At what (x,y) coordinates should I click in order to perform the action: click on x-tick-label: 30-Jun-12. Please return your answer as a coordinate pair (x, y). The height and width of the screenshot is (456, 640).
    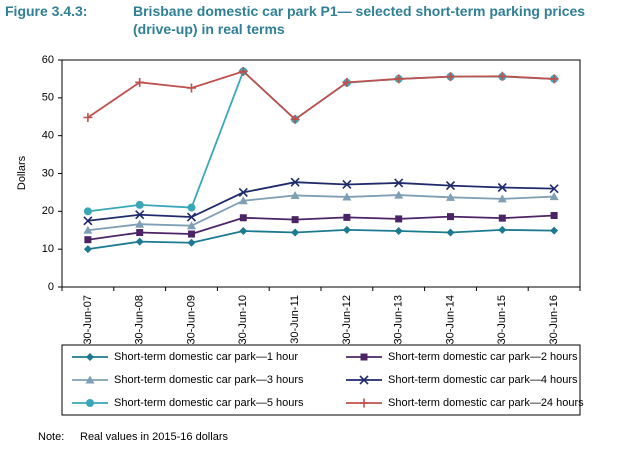
    Looking at the image, I should click on (347, 320).